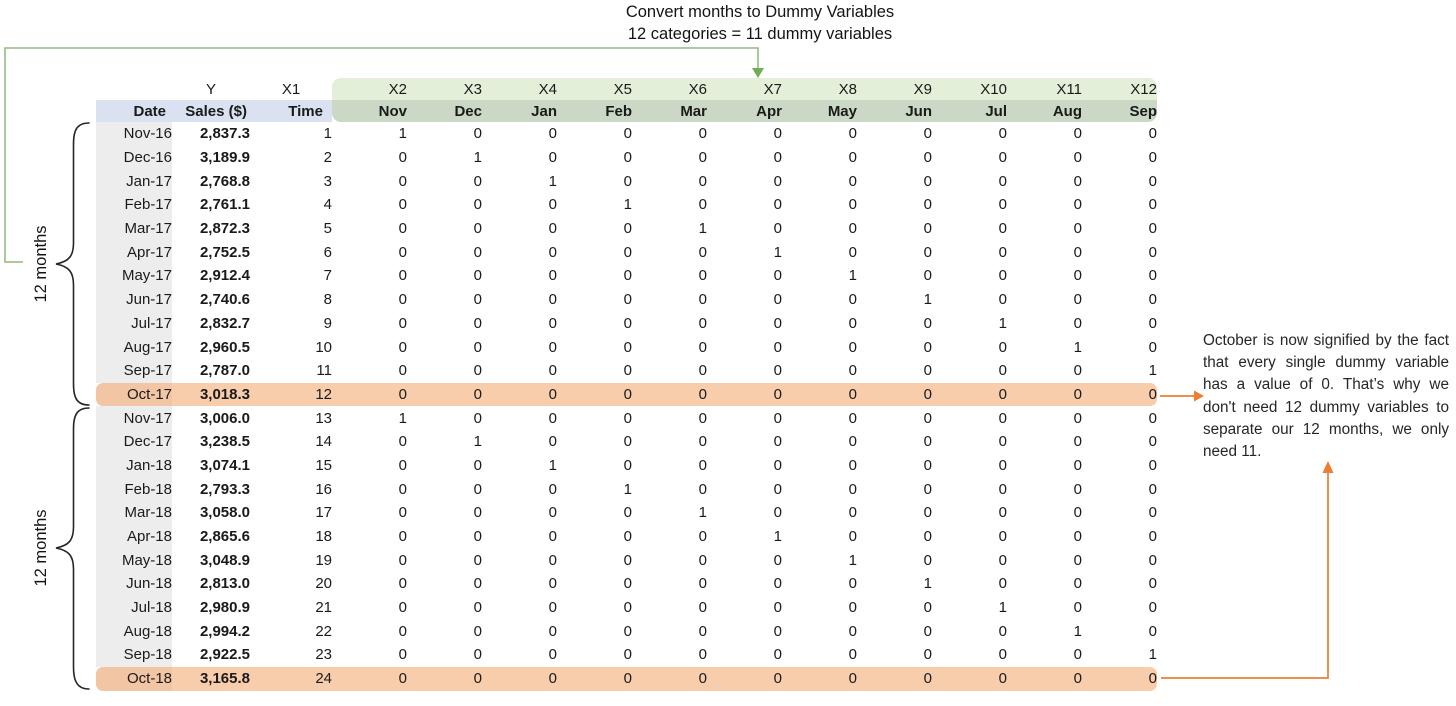 The image size is (1456, 706). Describe the element at coordinates (323, 347) in the screenshot. I see `time-cell: 10` at that location.